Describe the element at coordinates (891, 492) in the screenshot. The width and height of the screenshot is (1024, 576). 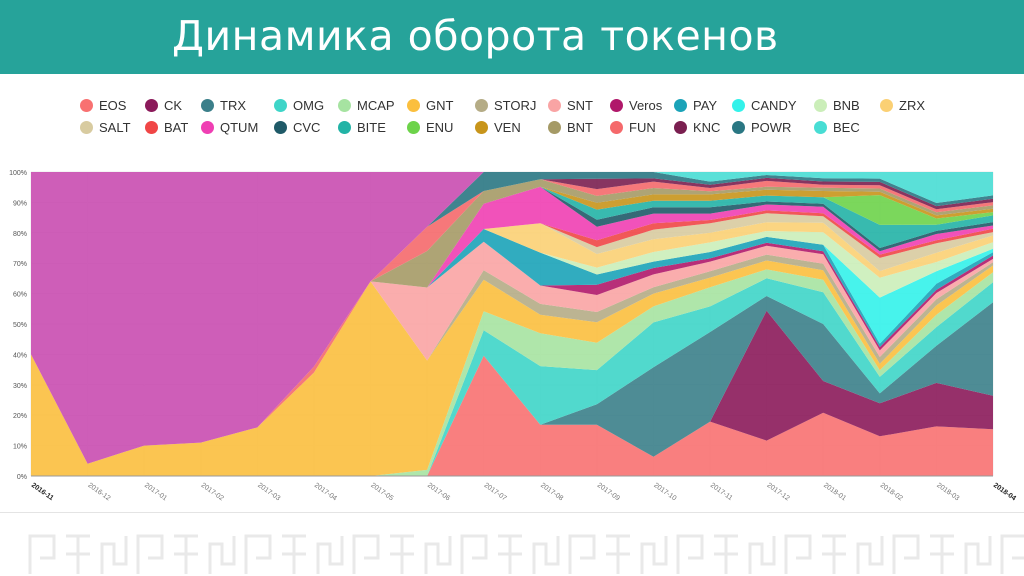
I see `x-tick-label: 2018-02` at that location.